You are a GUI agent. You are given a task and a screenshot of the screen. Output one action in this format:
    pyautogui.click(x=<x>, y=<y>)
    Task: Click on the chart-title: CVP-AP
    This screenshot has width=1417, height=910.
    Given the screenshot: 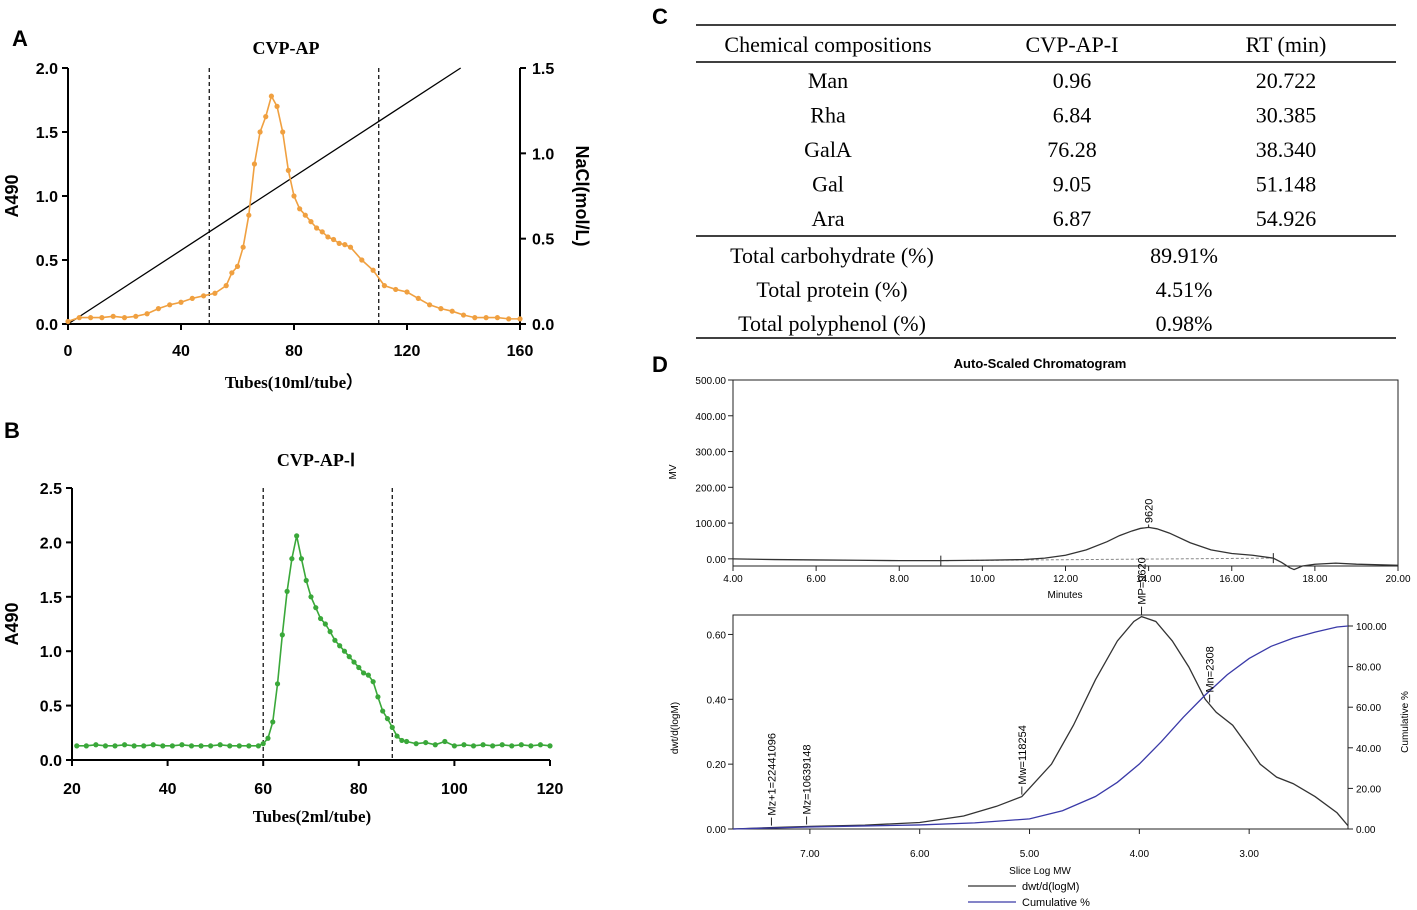 What is the action you would take?
    pyautogui.click(x=286, y=48)
    